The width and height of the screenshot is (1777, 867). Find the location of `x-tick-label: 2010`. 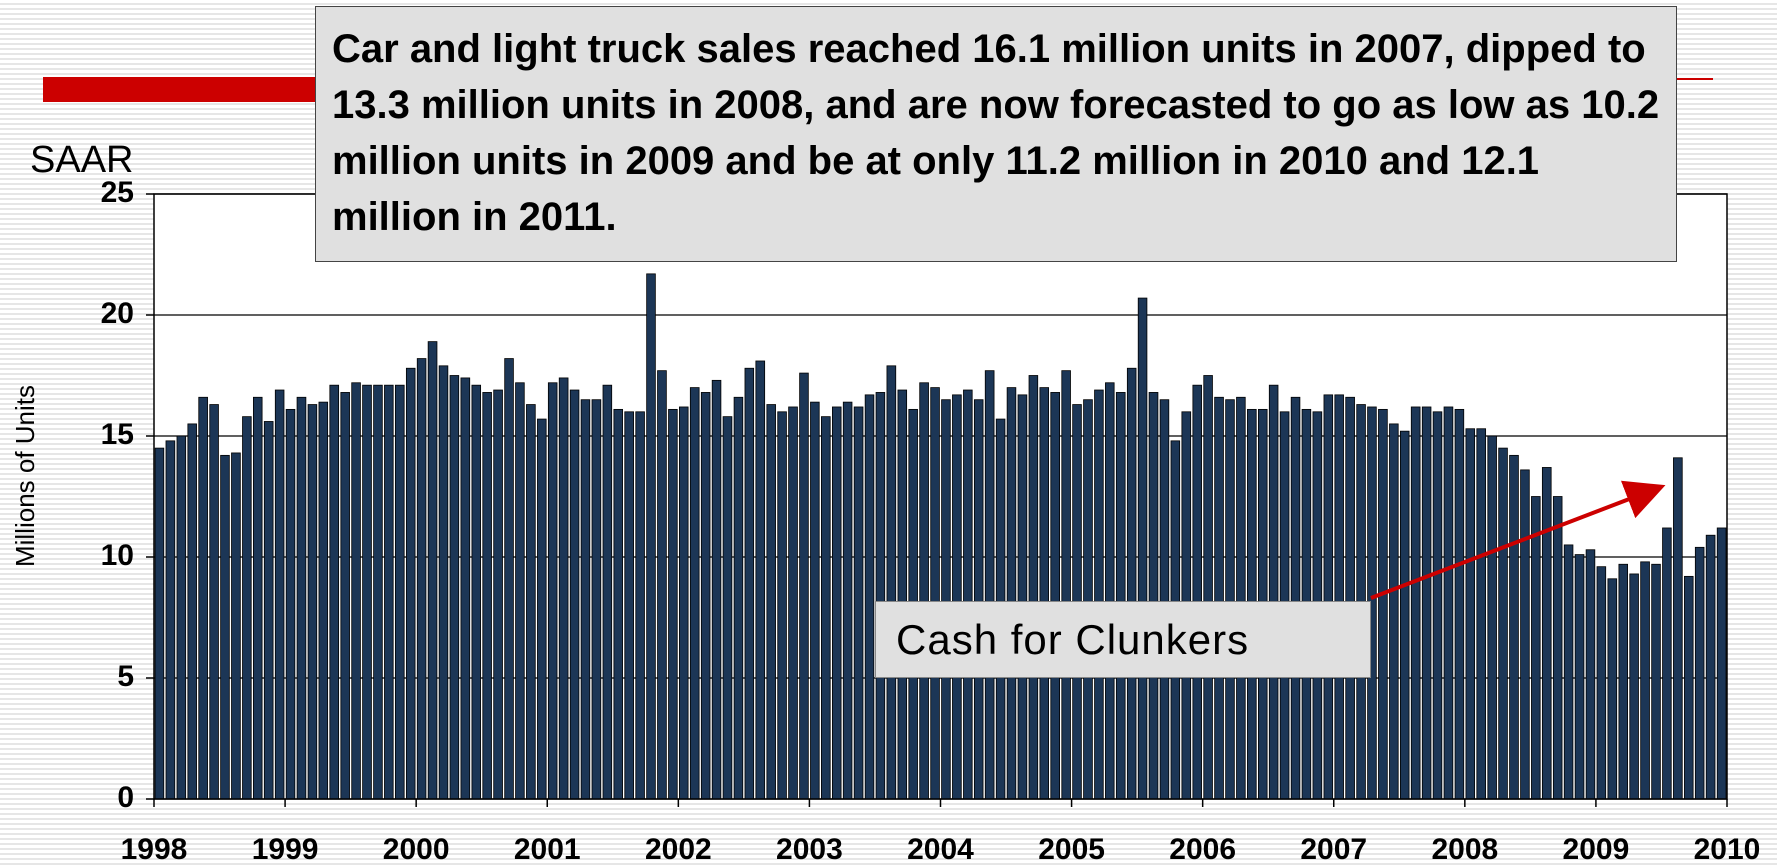

x-tick-label: 2010 is located at coordinates (1727, 849).